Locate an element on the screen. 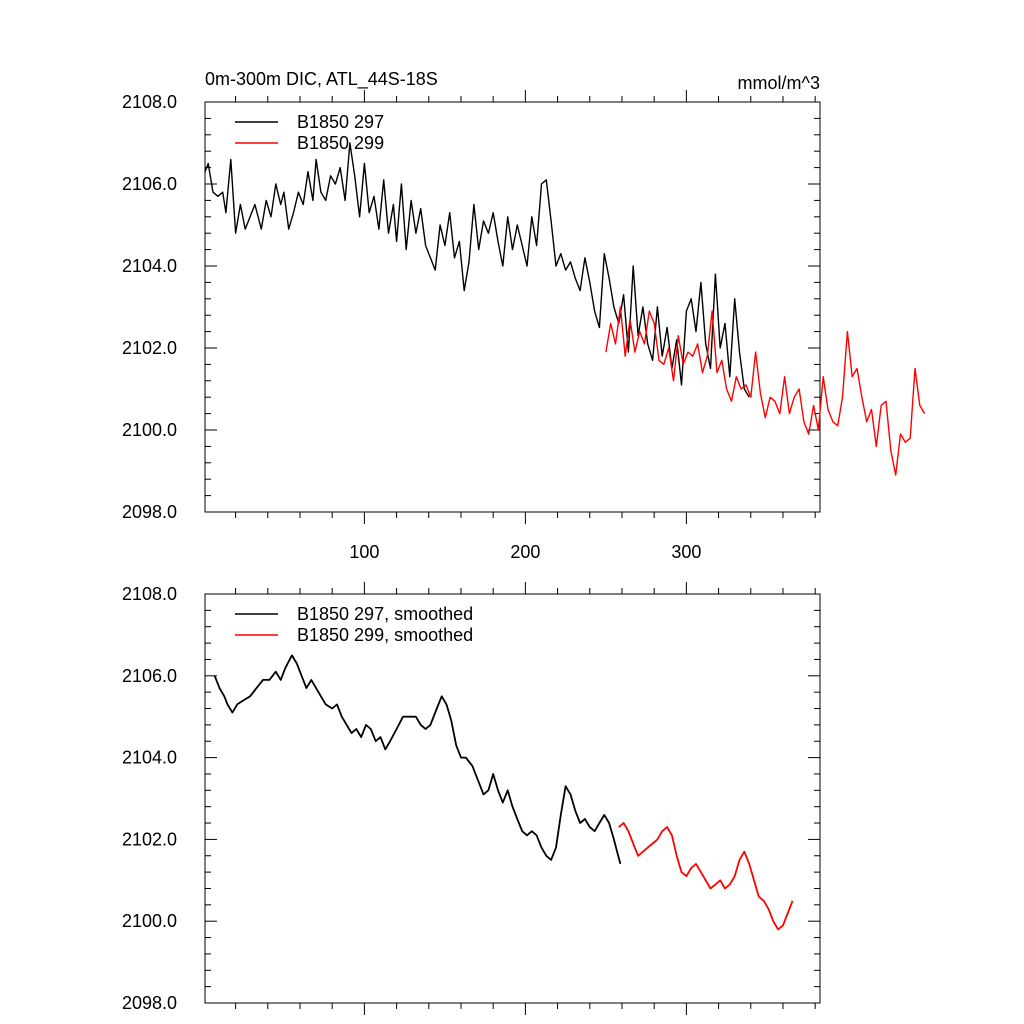 The height and width of the screenshot is (1024, 1024). x-tick-label: 300 is located at coordinates (686, 552).